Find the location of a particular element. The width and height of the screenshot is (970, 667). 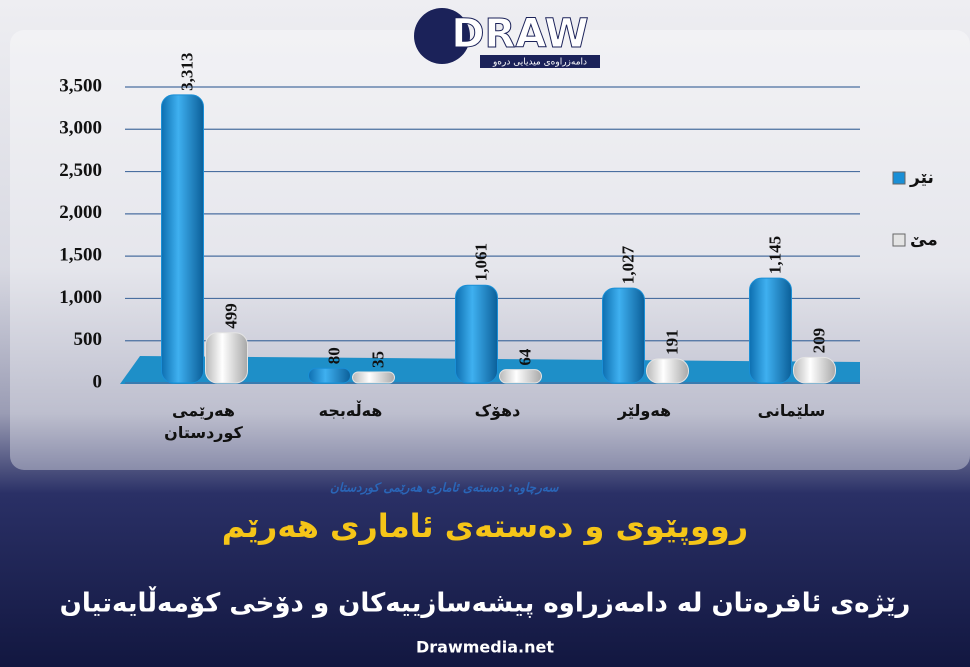

legend-label: نێر is located at coordinates (921, 178).